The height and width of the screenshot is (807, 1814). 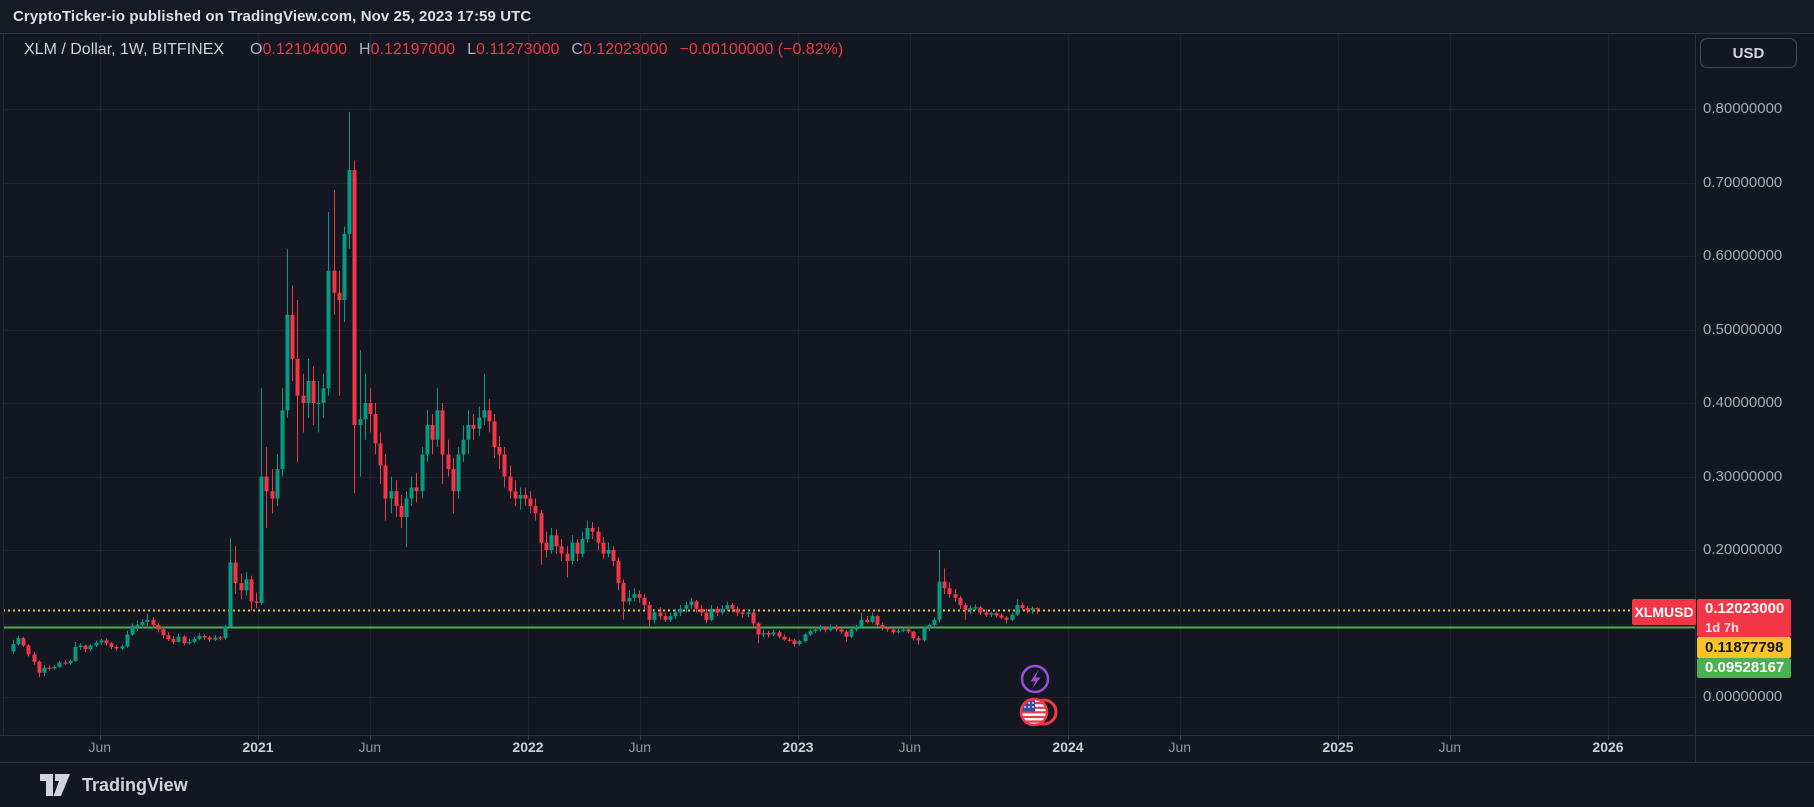 I want to click on time-scale-label: 2021, so click(x=258, y=747).